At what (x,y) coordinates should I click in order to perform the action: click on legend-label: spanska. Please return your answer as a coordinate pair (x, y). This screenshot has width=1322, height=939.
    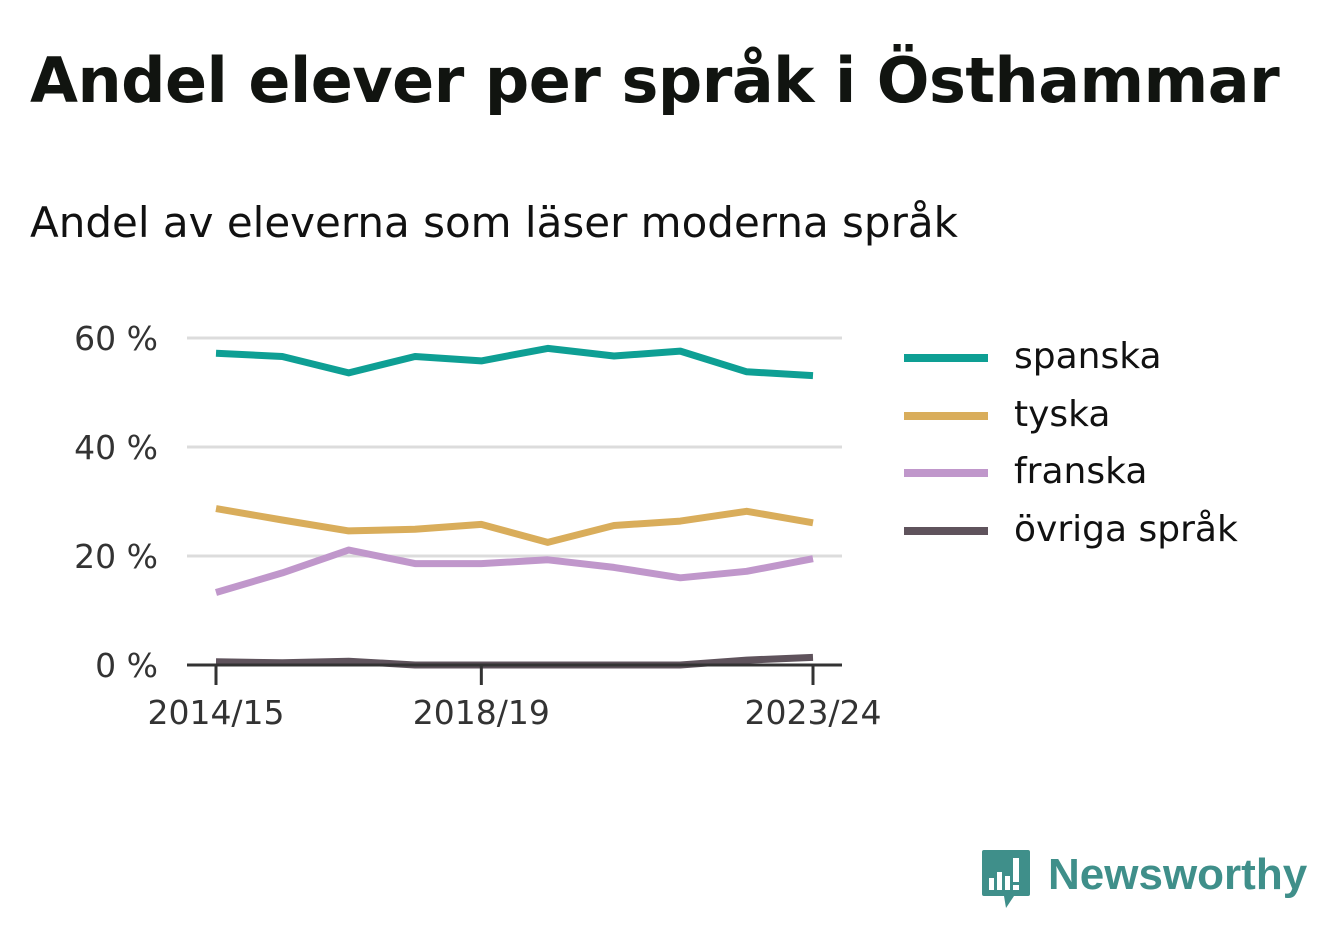
    Looking at the image, I should click on (1088, 356).